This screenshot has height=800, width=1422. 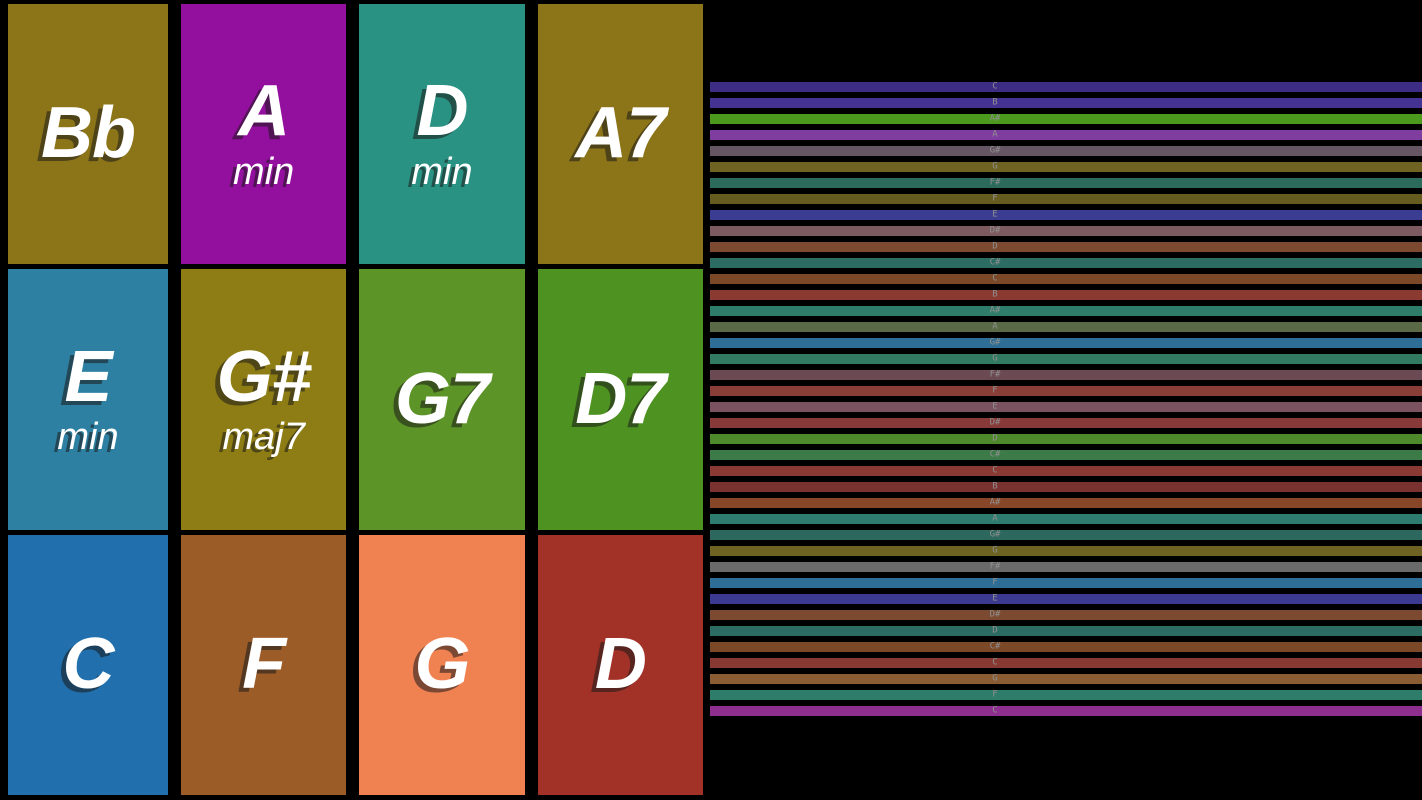 What do you see at coordinates (88, 134) in the screenshot?
I see `chord-pad-bb: Bb` at bounding box center [88, 134].